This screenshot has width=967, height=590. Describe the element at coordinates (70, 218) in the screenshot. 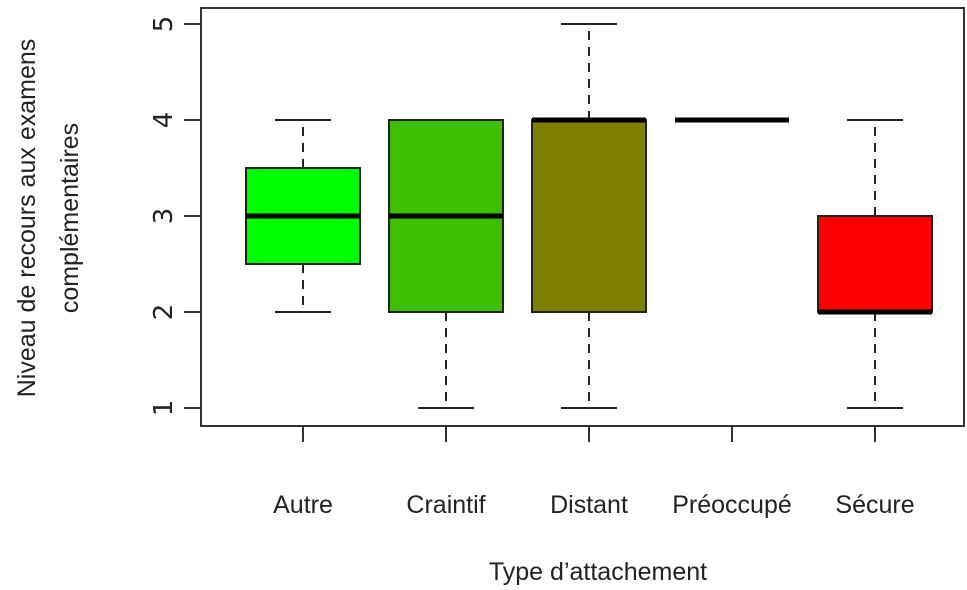

I see `y-axis-title-line-2: complémentaires` at that location.